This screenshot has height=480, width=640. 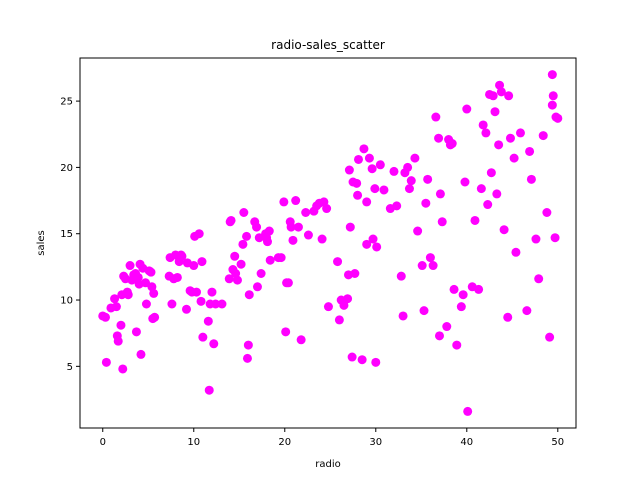 What do you see at coordinates (66, 168) in the screenshot?
I see `y-tick-label: 20` at bounding box center [66, 168].